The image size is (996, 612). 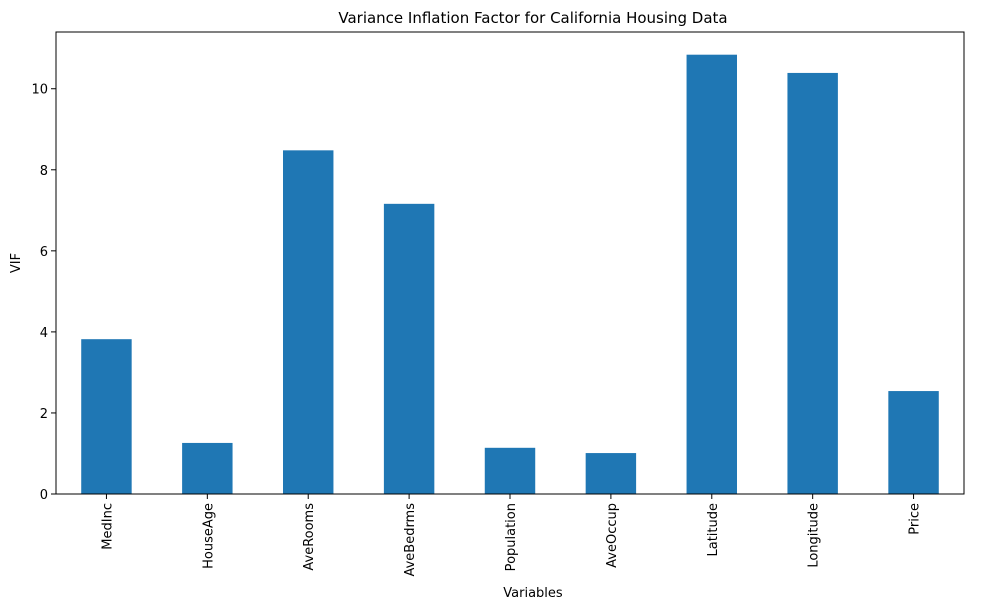 What do you see at coordinates (44, 252) in the screenshot?
I see `y-tick-label: 6` at bounding box center [44, 252].